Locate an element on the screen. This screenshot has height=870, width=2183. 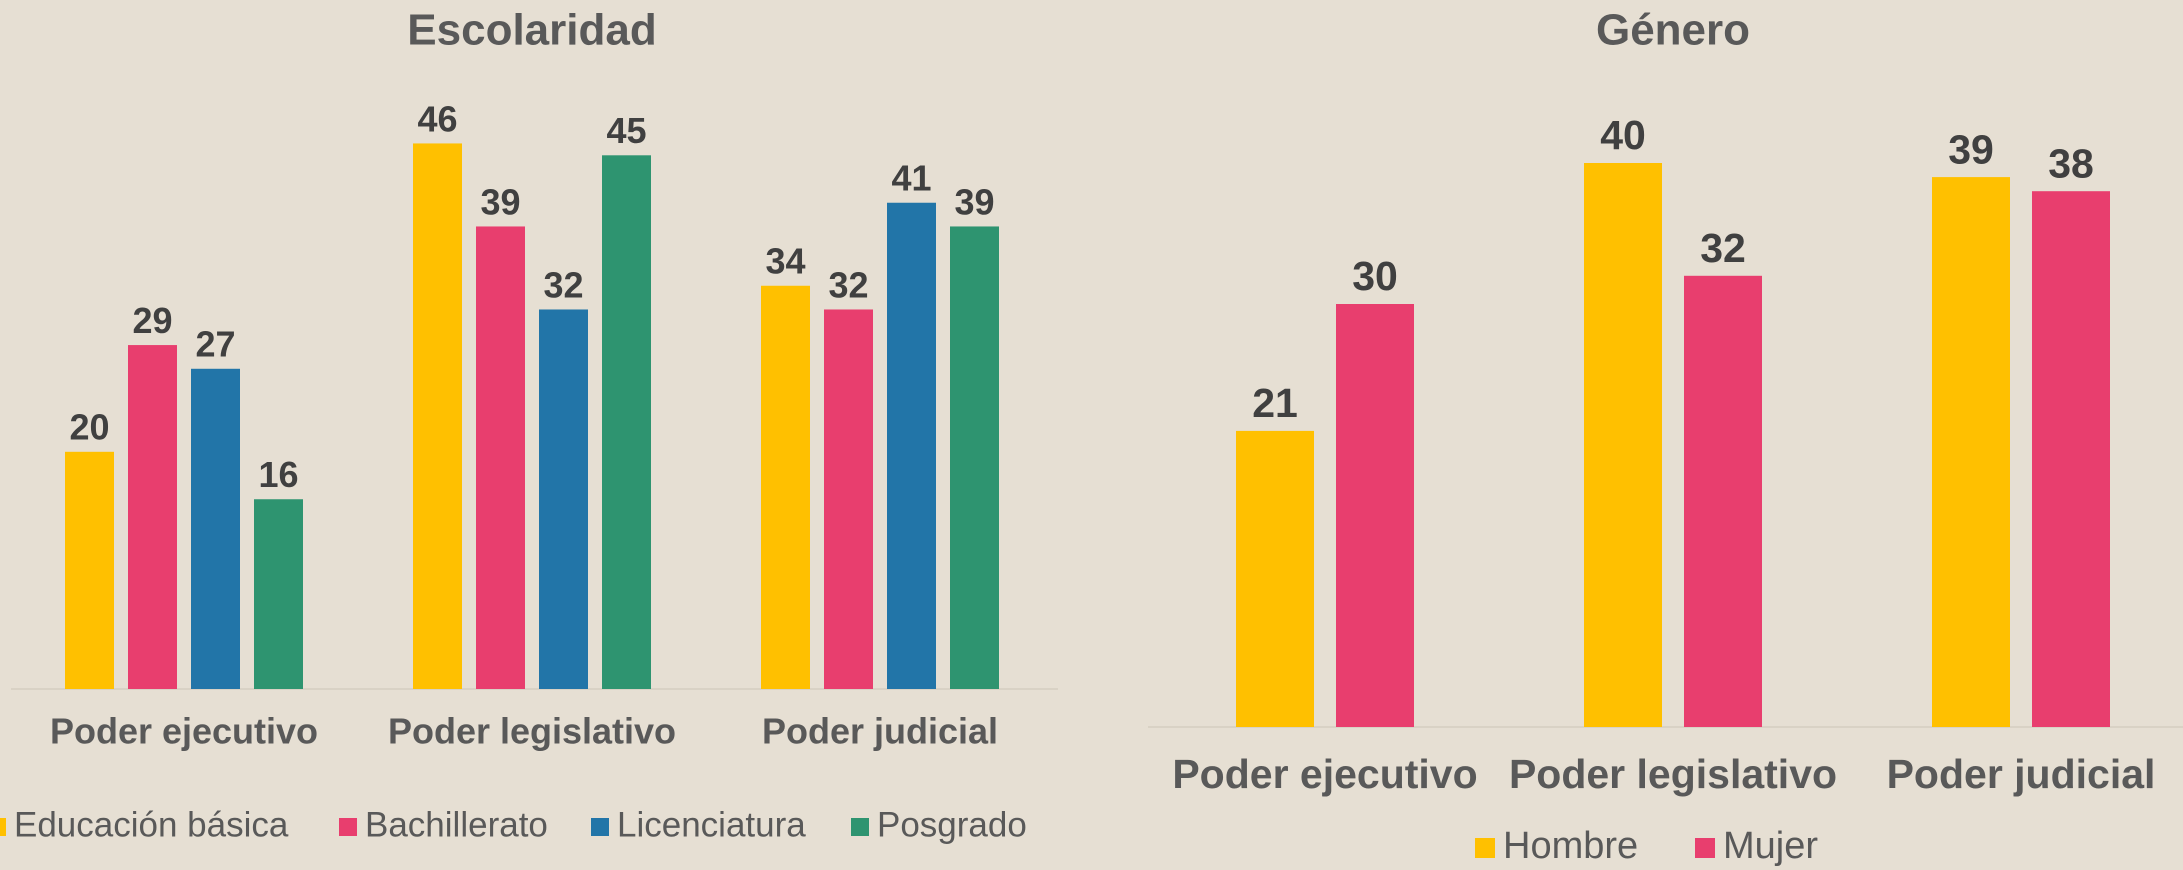
data-label: 29 is located at coordinates (152, 320).